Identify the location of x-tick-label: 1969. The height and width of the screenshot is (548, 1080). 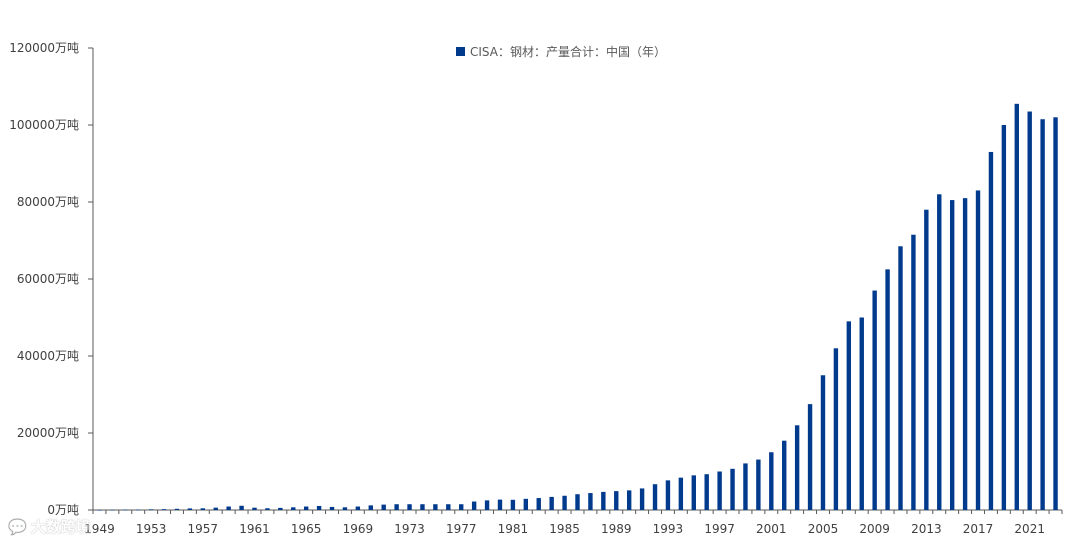
(358, 529).